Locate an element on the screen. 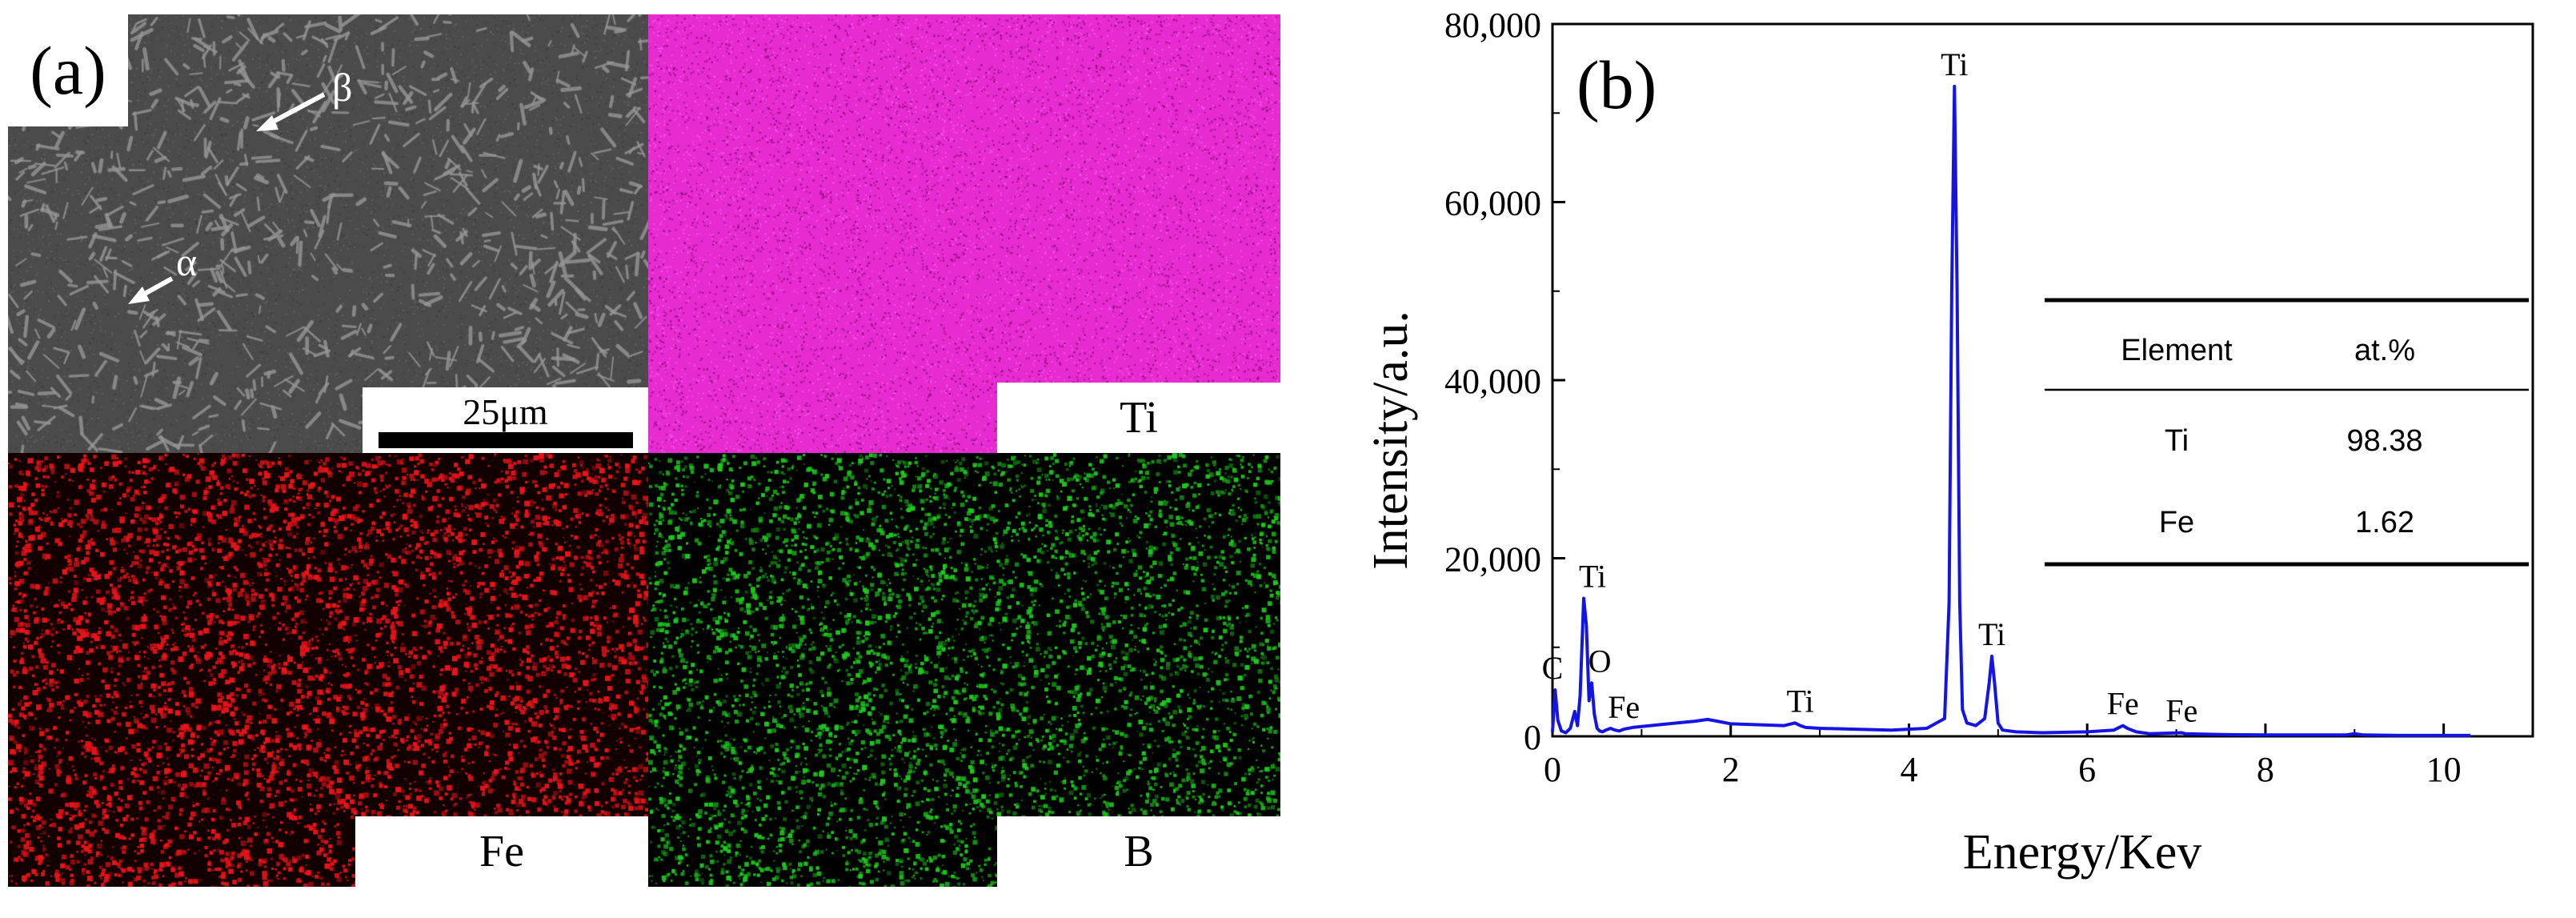 Image resolution: width=2576 pixels, height=918 pixels. alpha-label: α is located at coordinates (187, 261).